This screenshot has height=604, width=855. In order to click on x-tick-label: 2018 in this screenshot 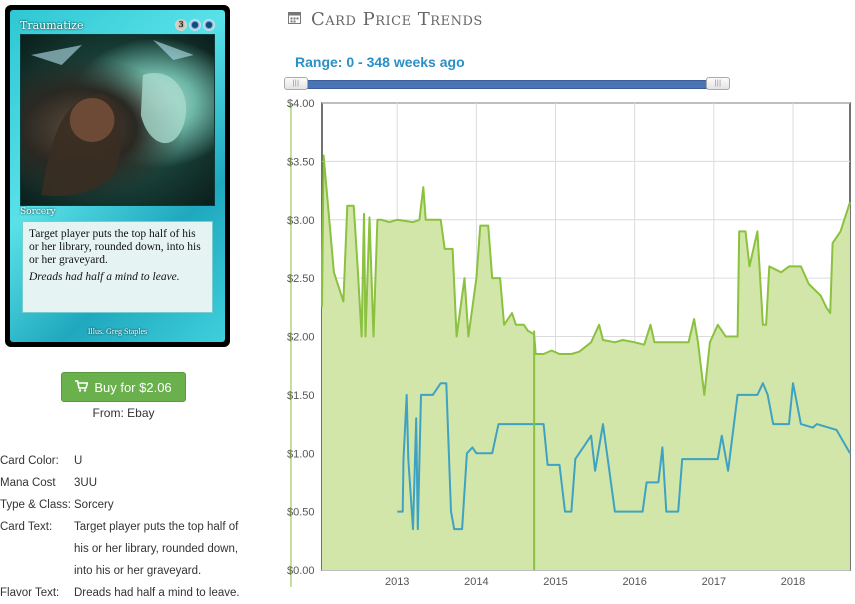, I will do `click(793, 581)`.